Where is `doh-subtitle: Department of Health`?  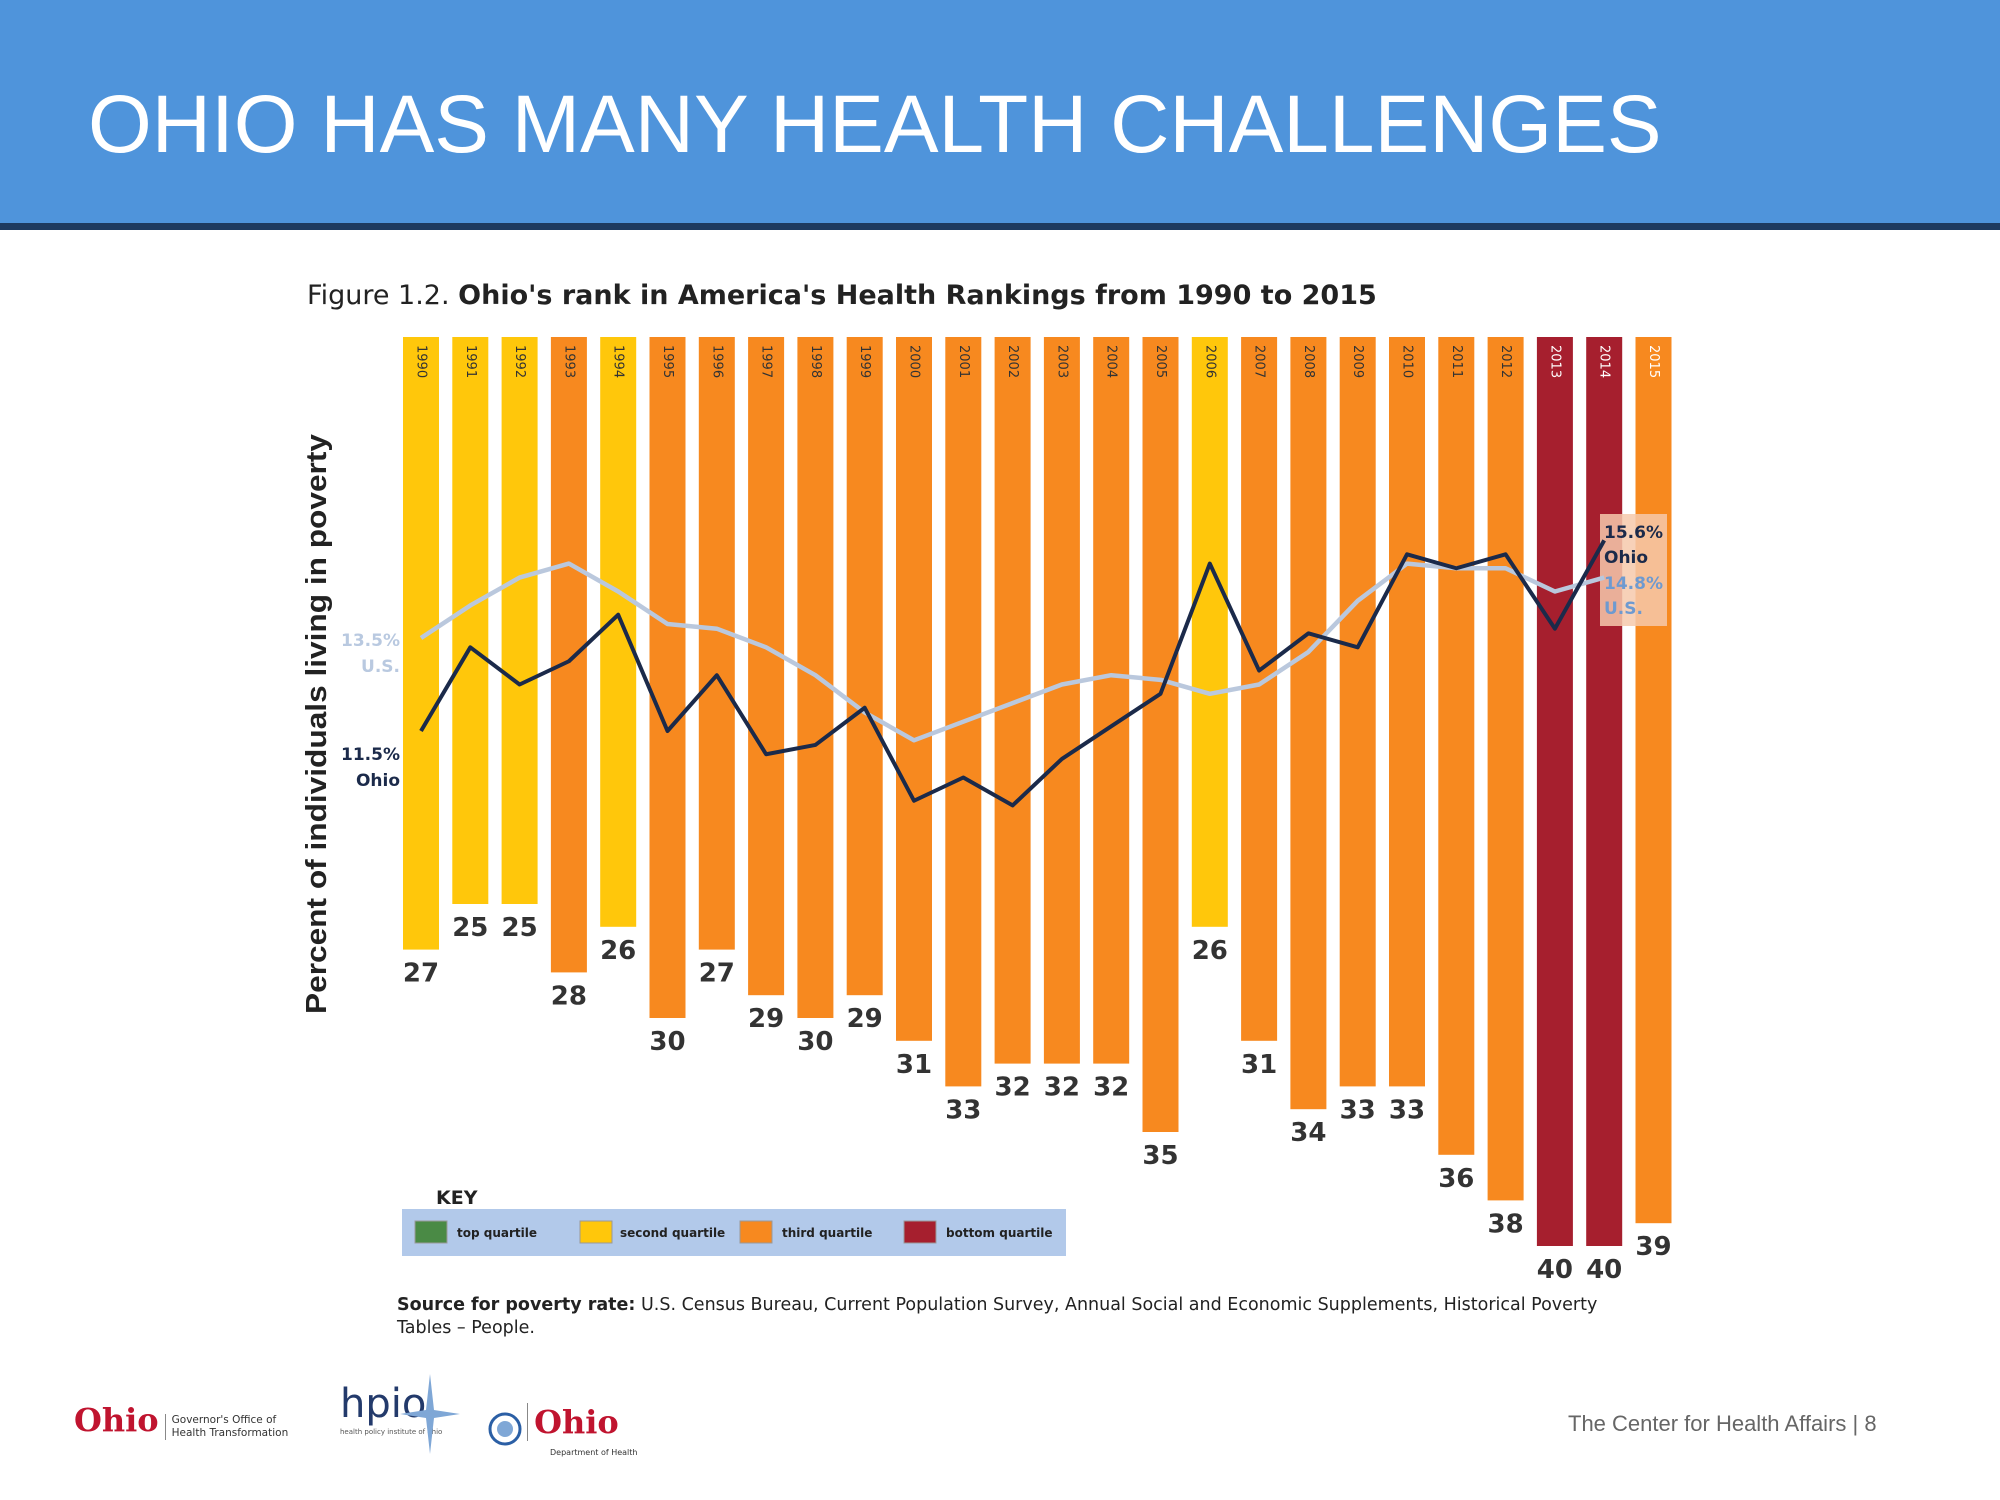 doh-subtitle: Department of Health is located at coordinates (594, 1452).